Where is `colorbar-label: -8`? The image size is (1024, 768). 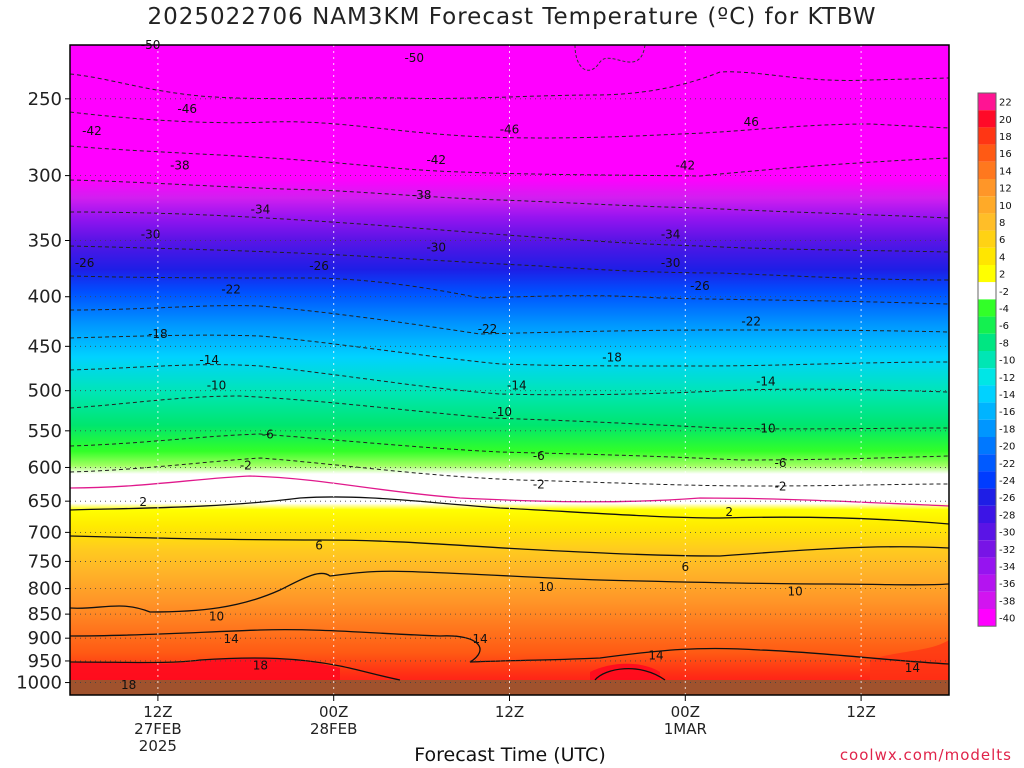 colorbar-label: -8 is located at coordinates (1004, 343).